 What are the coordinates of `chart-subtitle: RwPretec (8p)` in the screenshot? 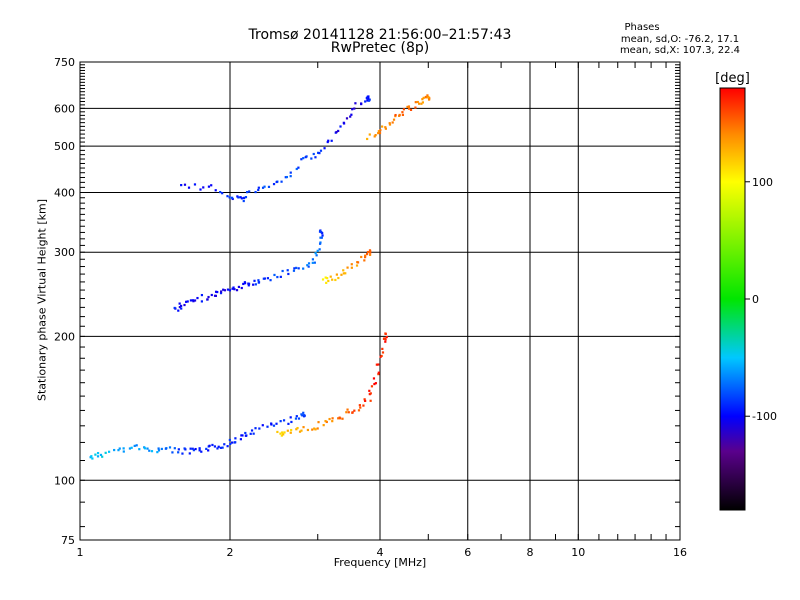 It's located at (380, 48).